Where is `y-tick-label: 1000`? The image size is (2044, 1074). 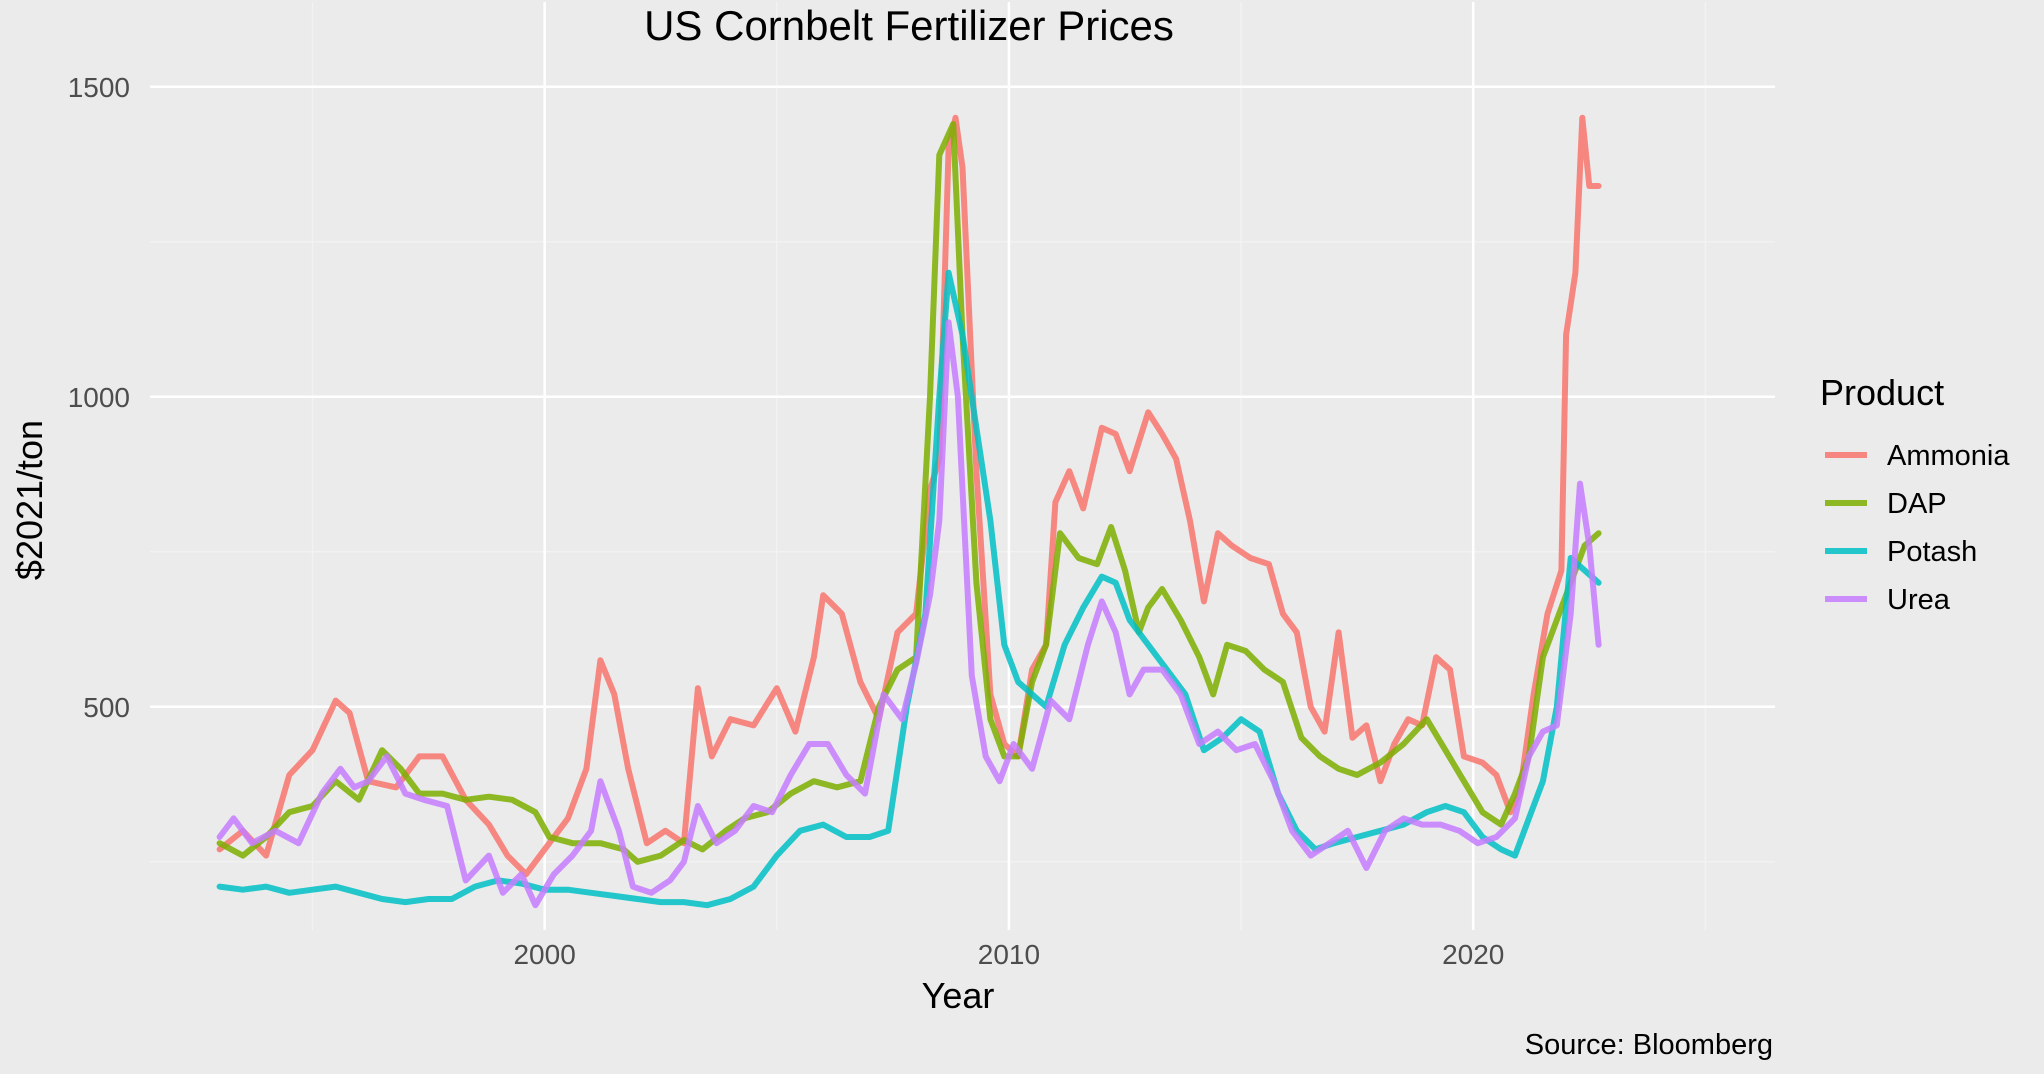
y-tick-label: 1000 is located at coordinates (99, 397).